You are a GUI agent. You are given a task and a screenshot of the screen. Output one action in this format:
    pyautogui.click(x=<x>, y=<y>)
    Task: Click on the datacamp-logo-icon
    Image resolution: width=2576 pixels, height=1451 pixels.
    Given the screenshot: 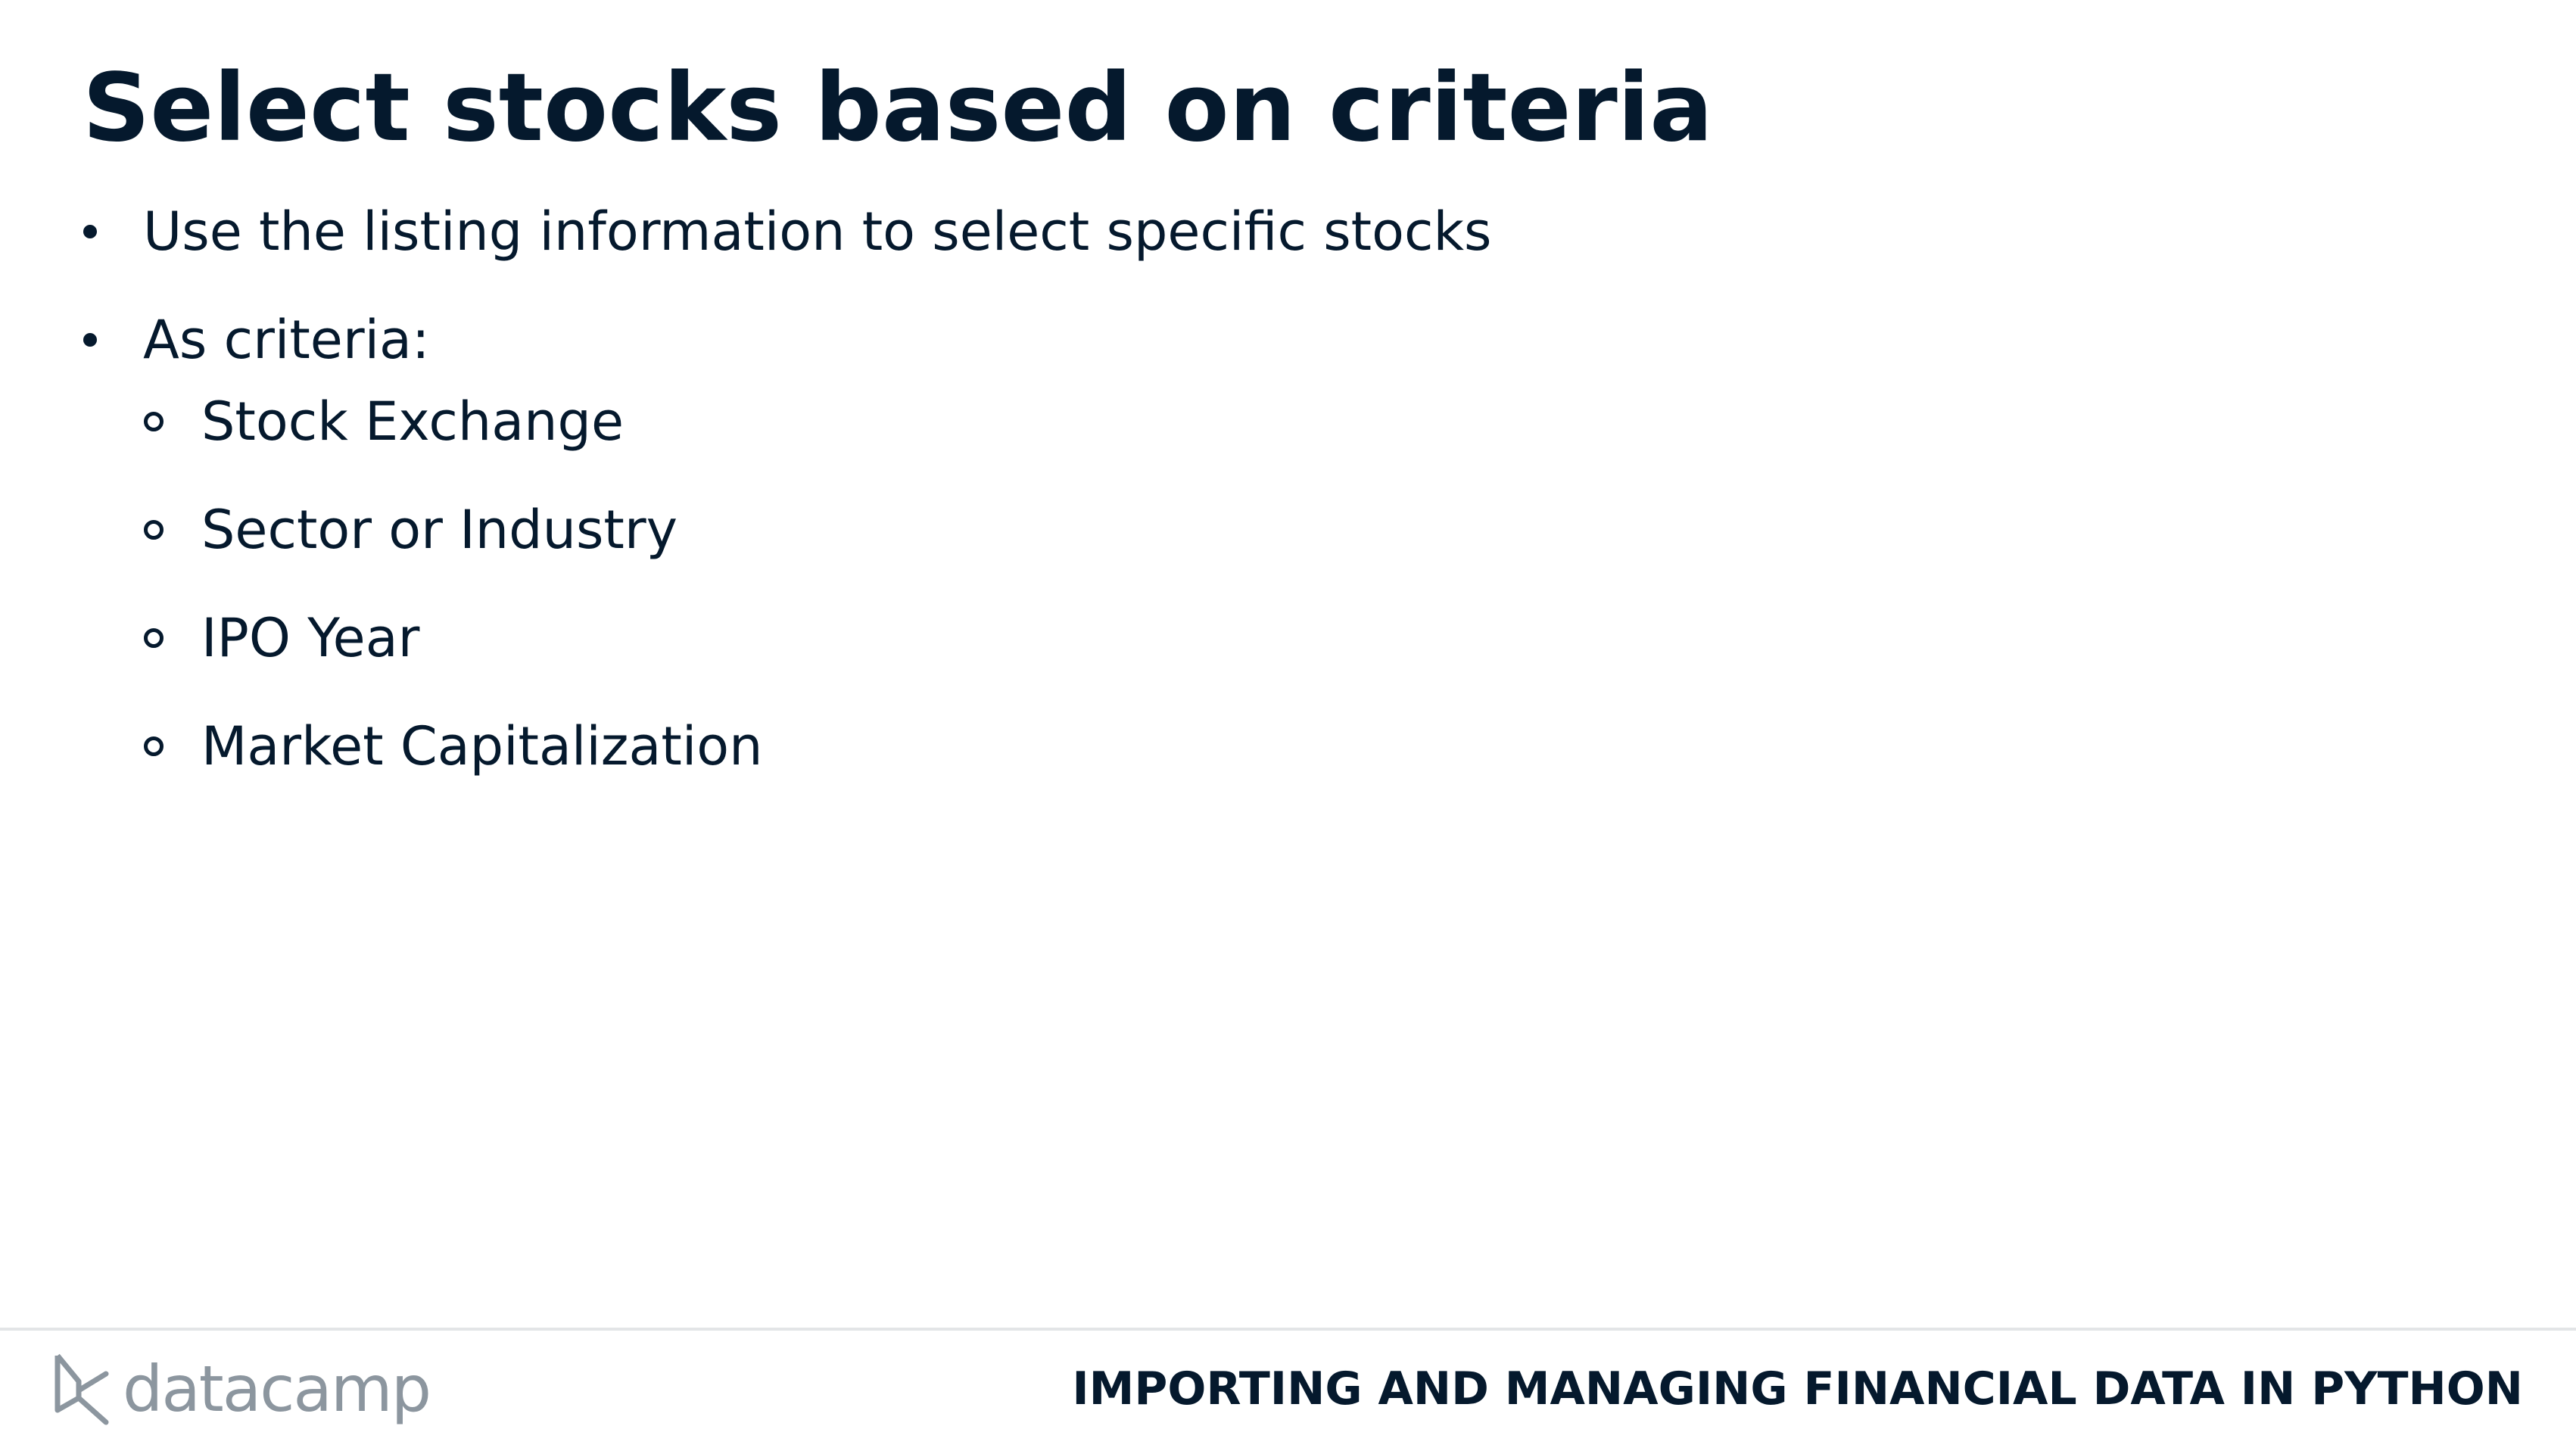 What is the action you would take?
    pyautogui.click(x=82, y=1389)
    